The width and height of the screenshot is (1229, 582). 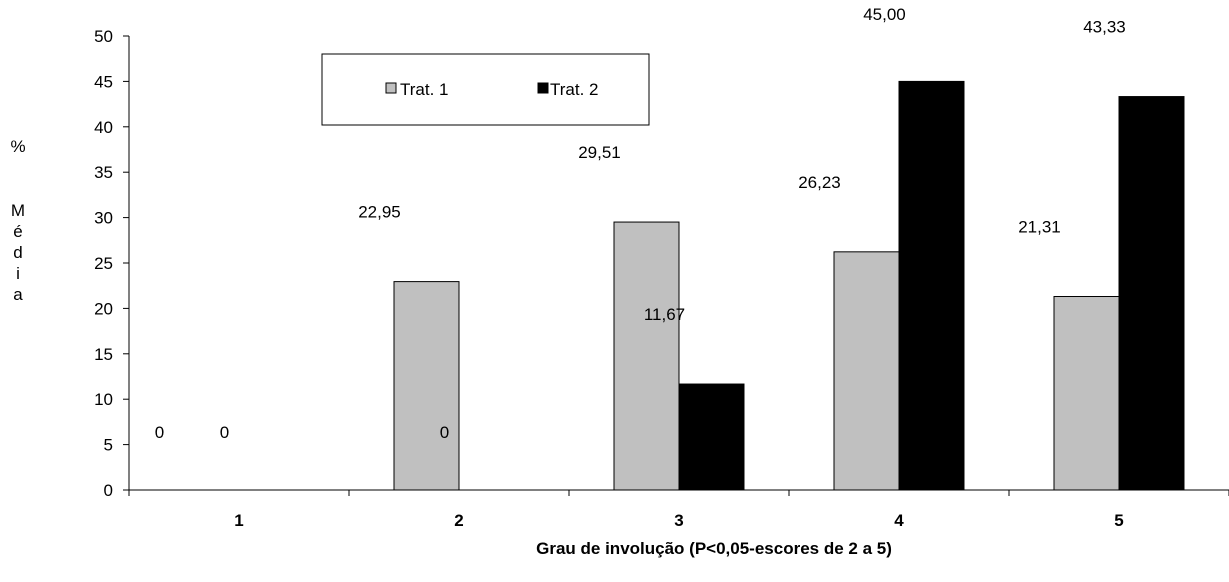 What do you see at coordinates (1039, 227) in the screenshot?
I see `data-label: 21,31` at bounding box center [1039, 227].